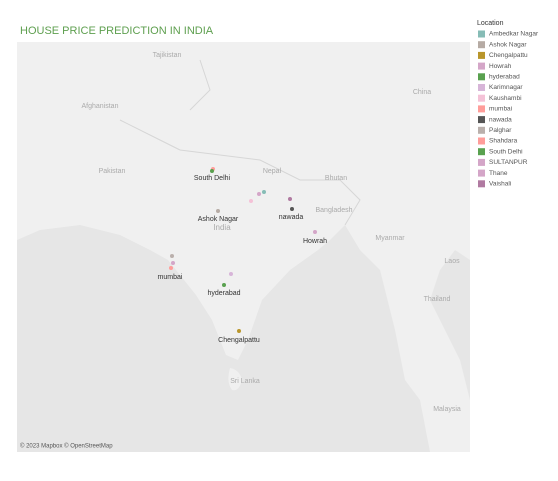  Describe the element at coordinates (239, 340) in the screenshot. I see `city-label: Chengalpattu` at that location.